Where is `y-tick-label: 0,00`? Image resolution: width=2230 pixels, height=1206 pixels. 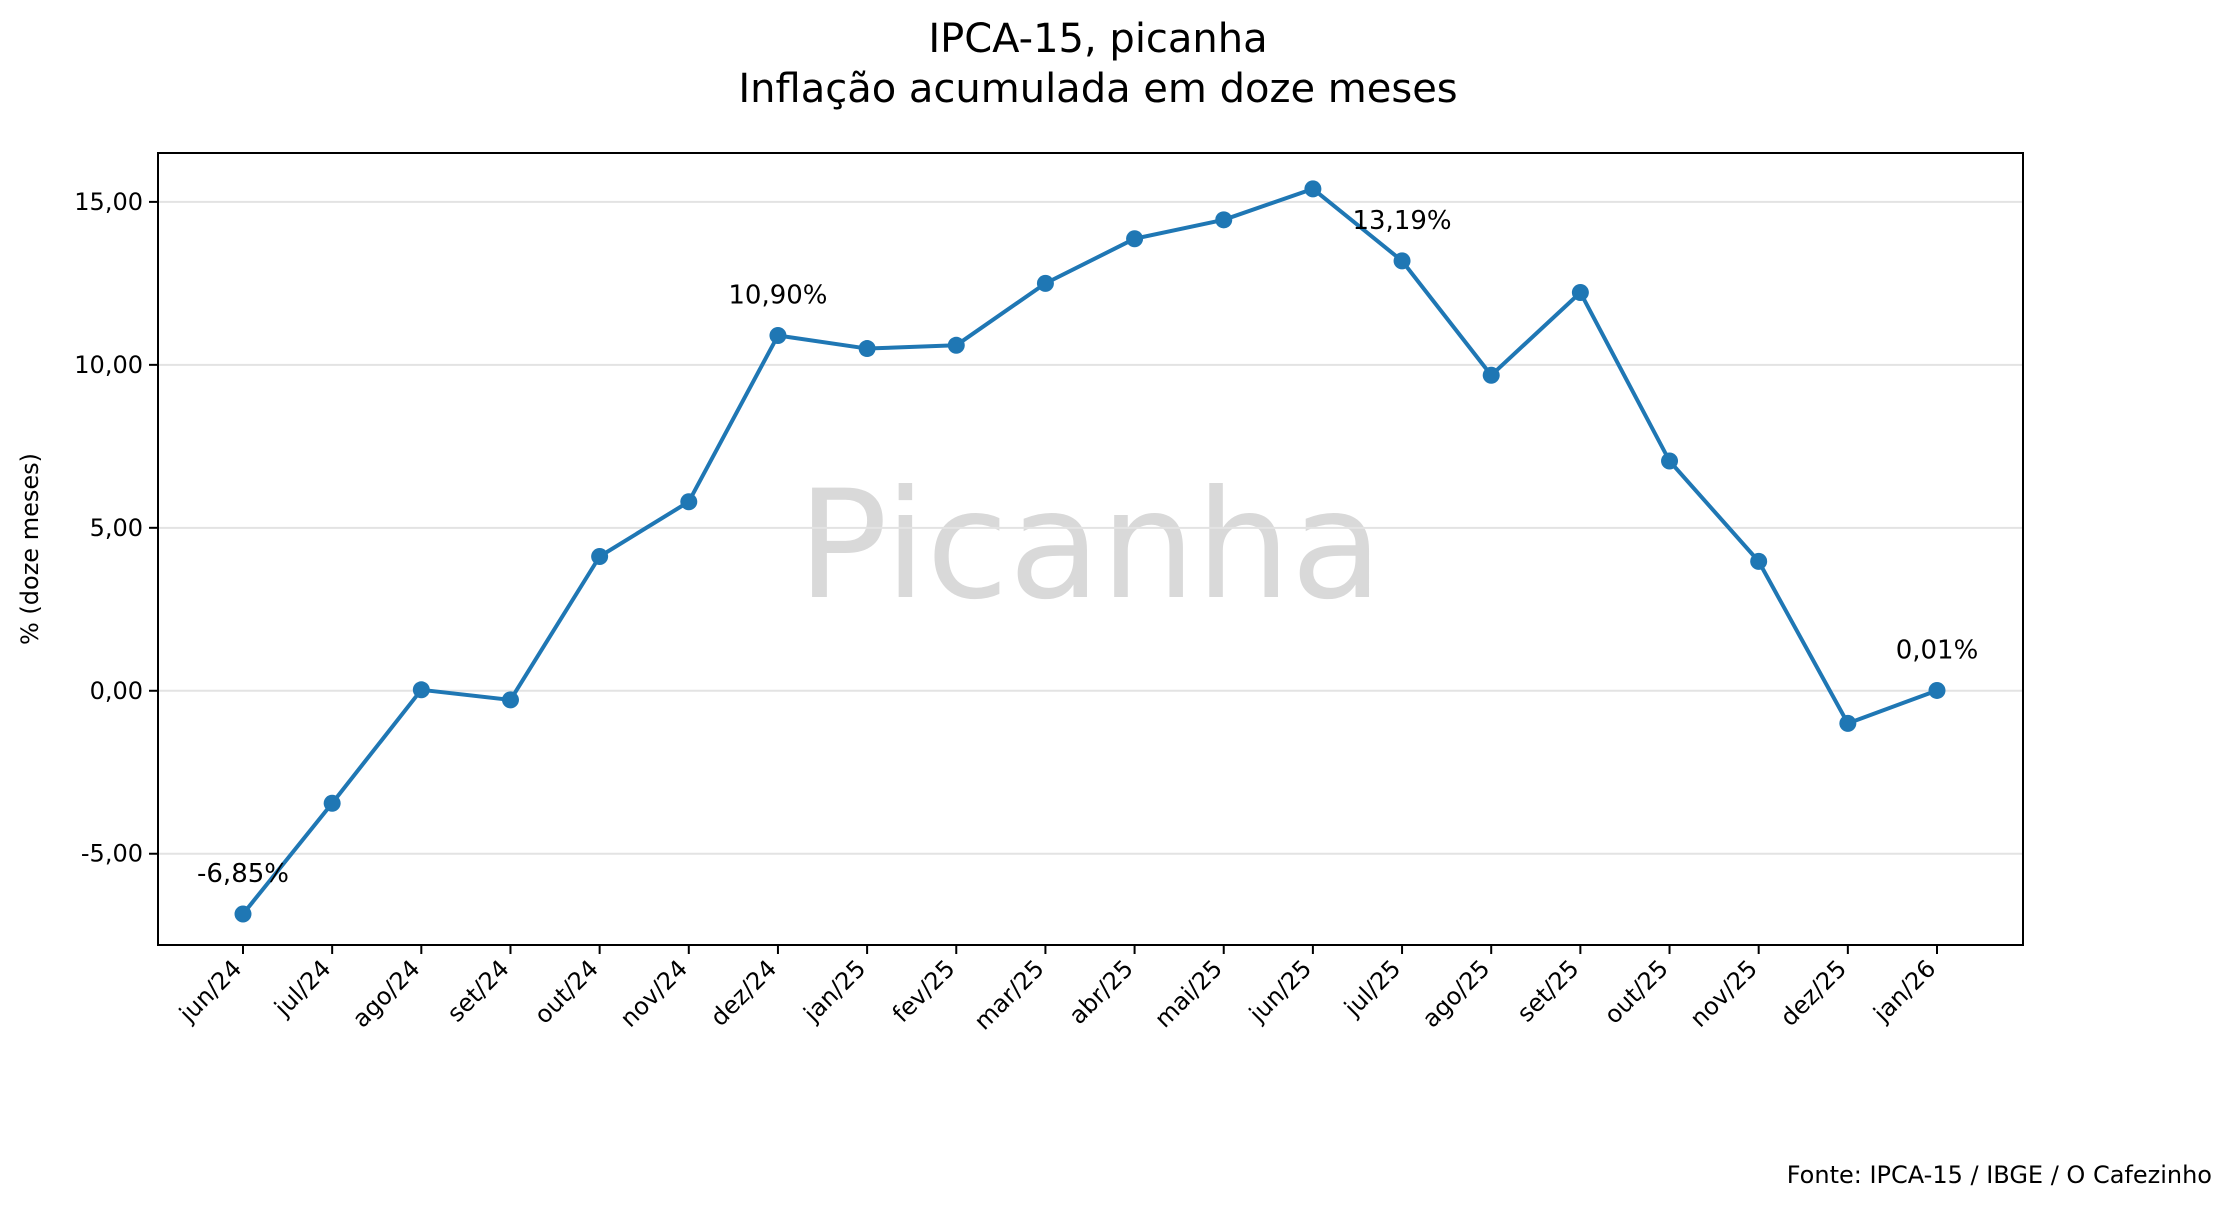
y-tick-label: 0,00 is located at coordinates (116, 691).